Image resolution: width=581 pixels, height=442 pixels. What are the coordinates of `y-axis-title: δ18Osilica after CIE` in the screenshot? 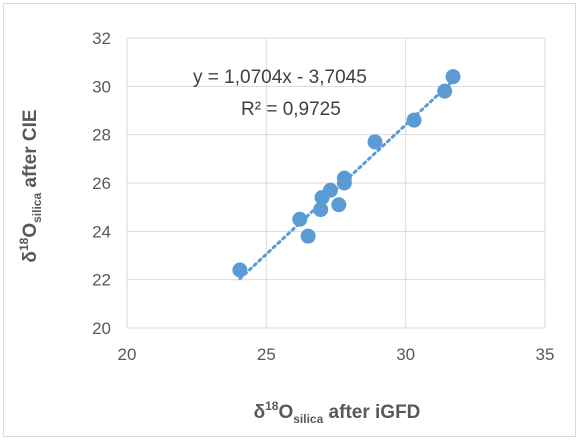 It's located at (30, 185).